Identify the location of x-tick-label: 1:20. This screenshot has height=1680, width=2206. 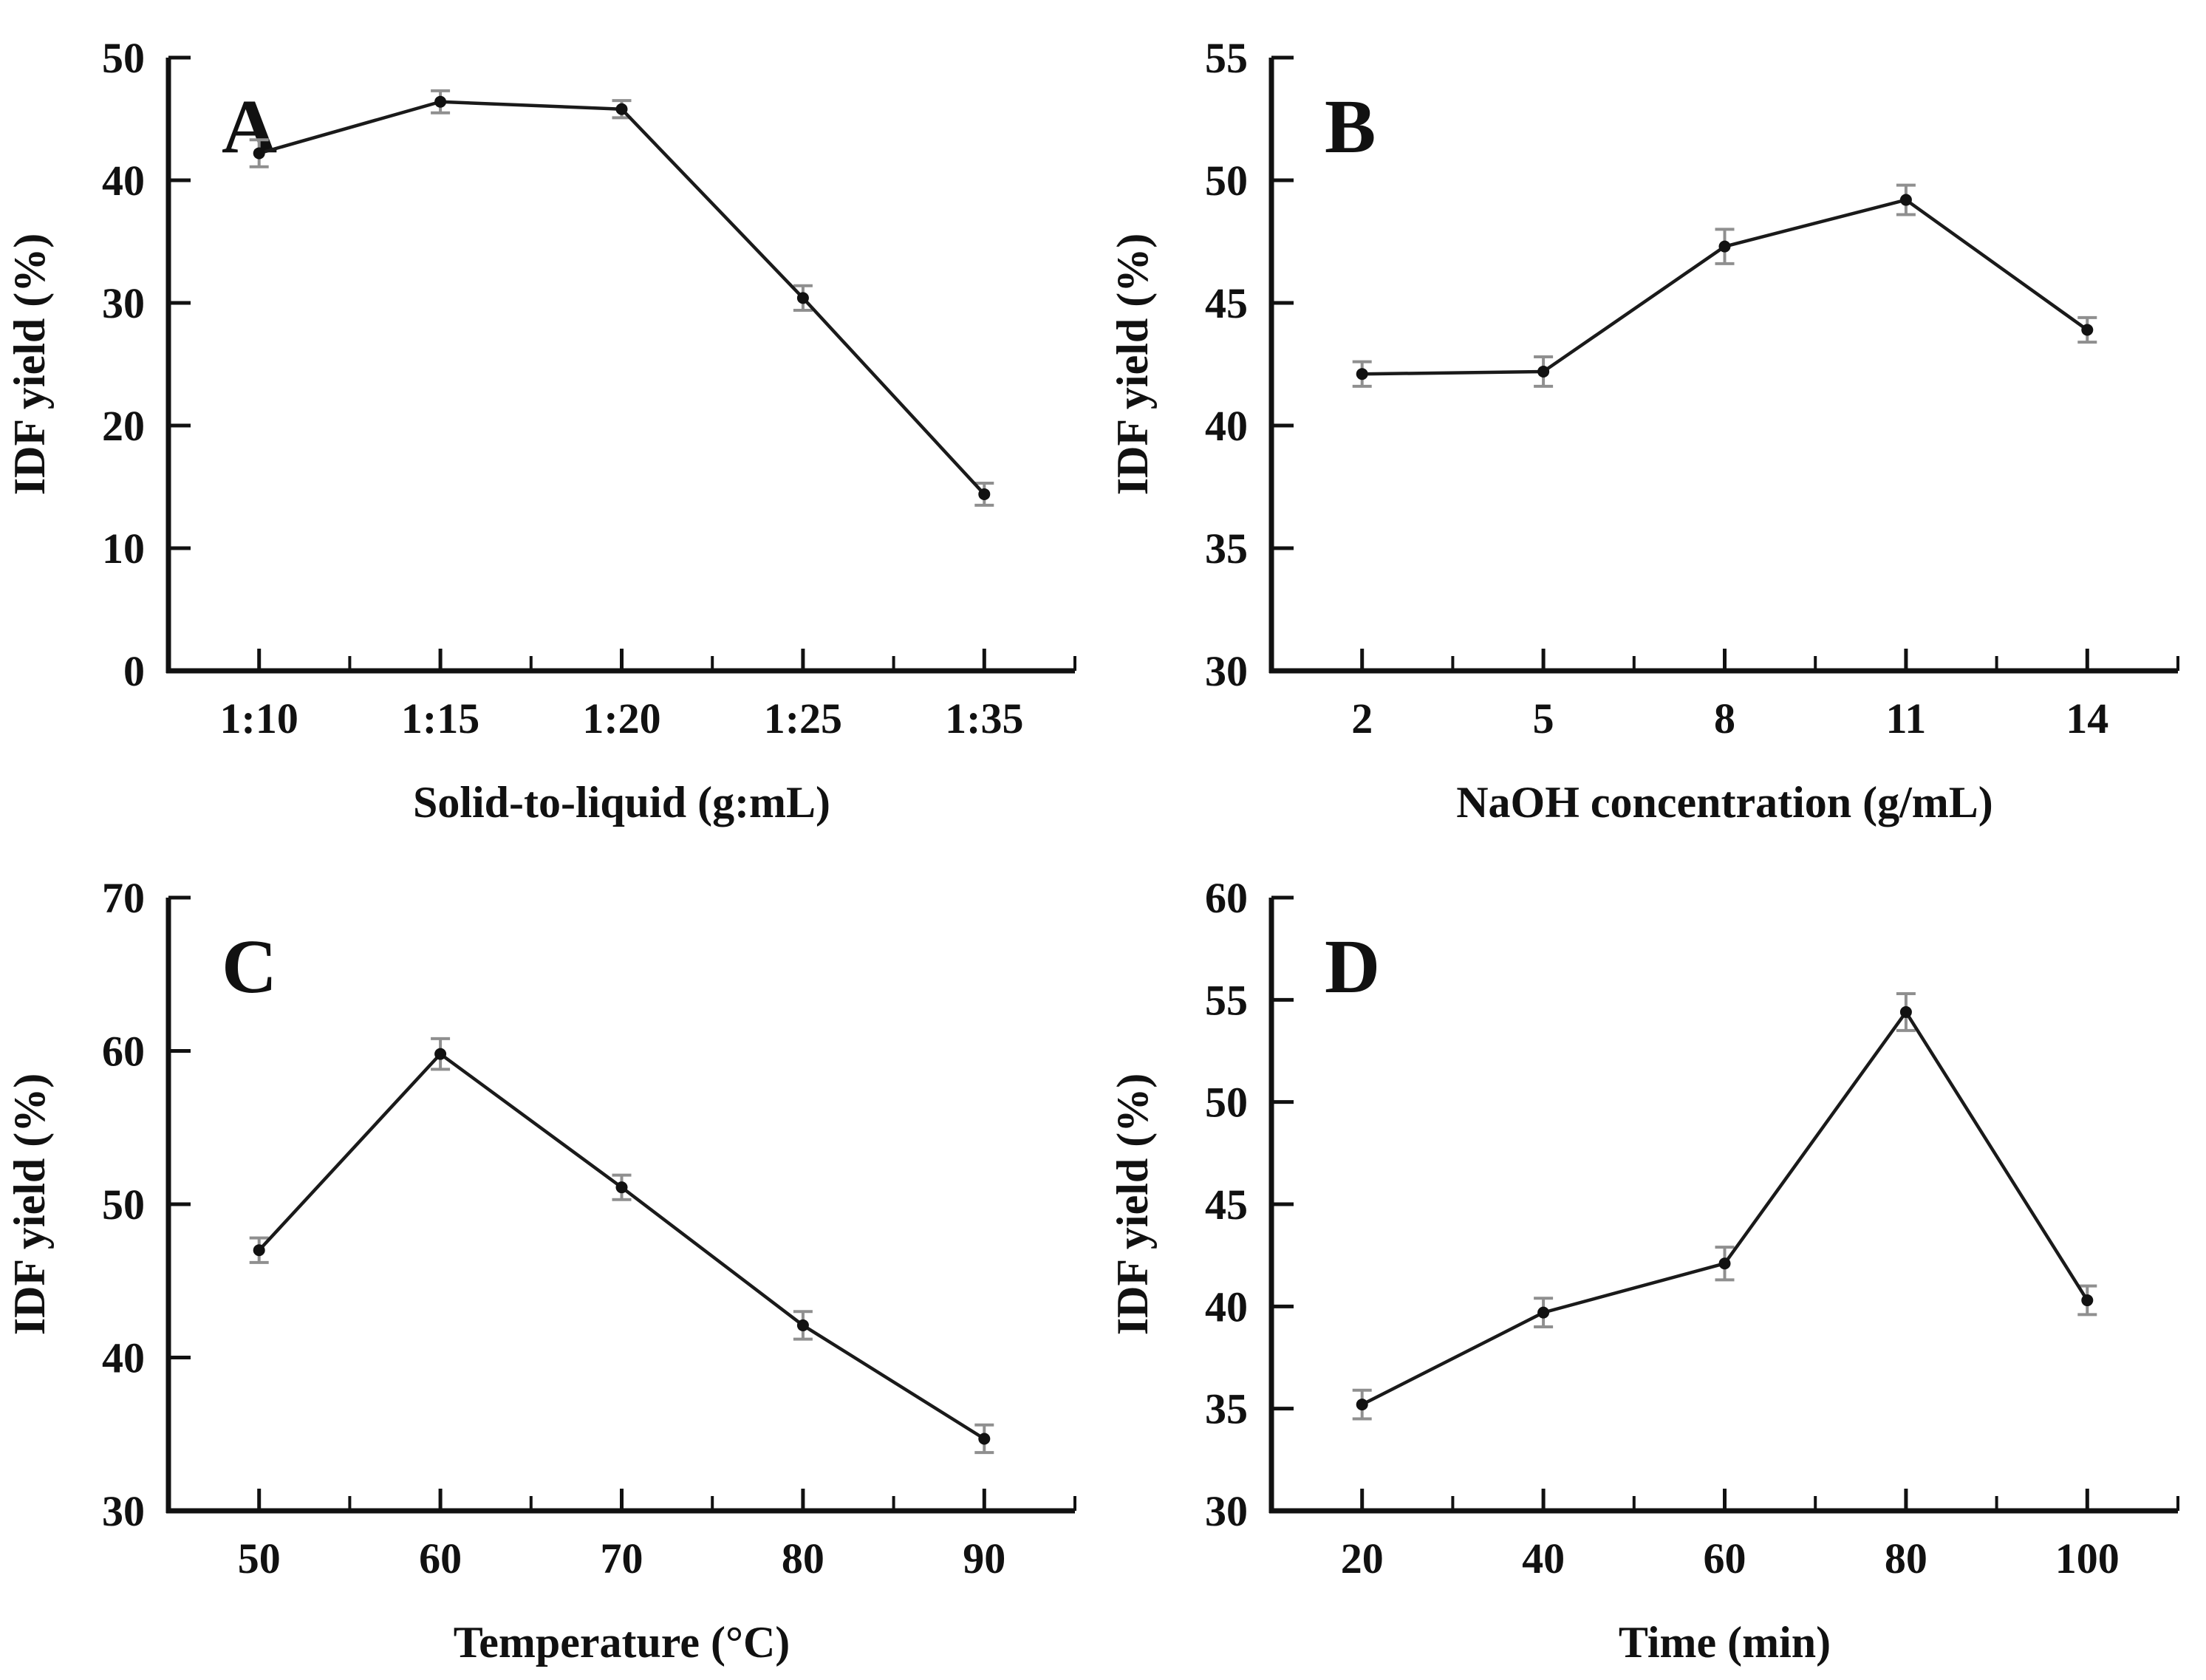
(621, 718).